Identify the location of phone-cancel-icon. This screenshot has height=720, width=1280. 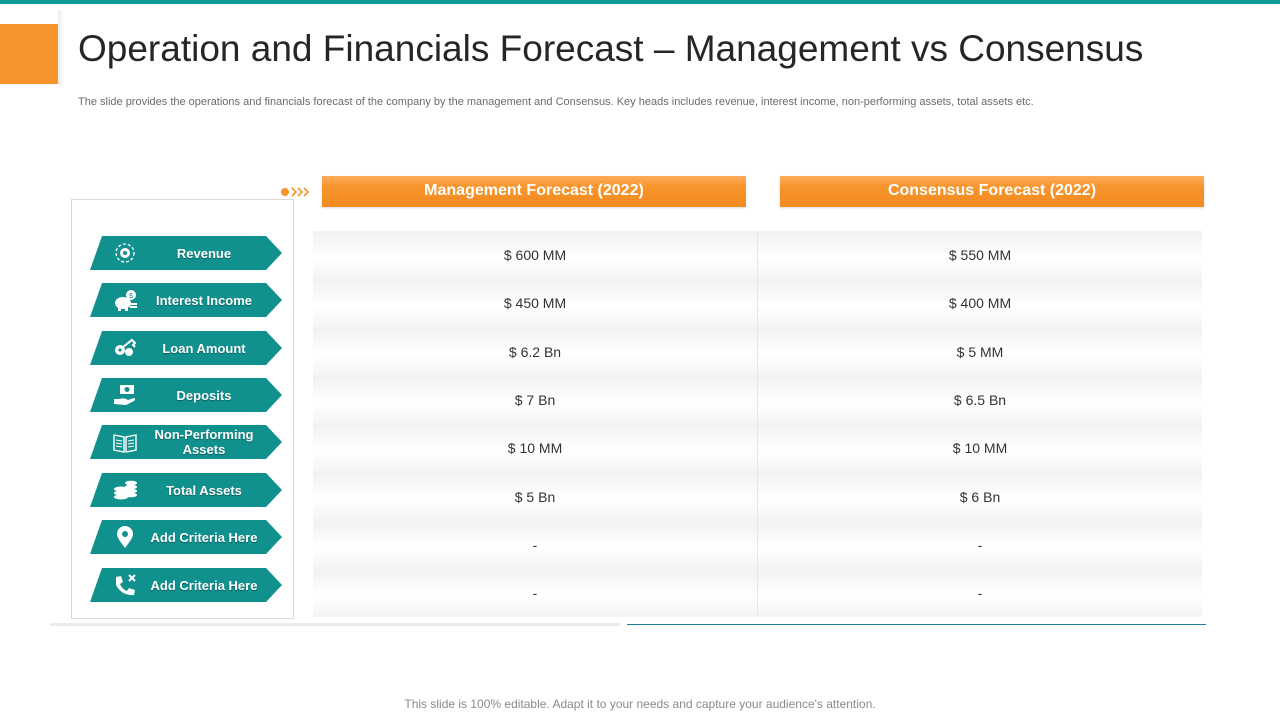
(126, 585).